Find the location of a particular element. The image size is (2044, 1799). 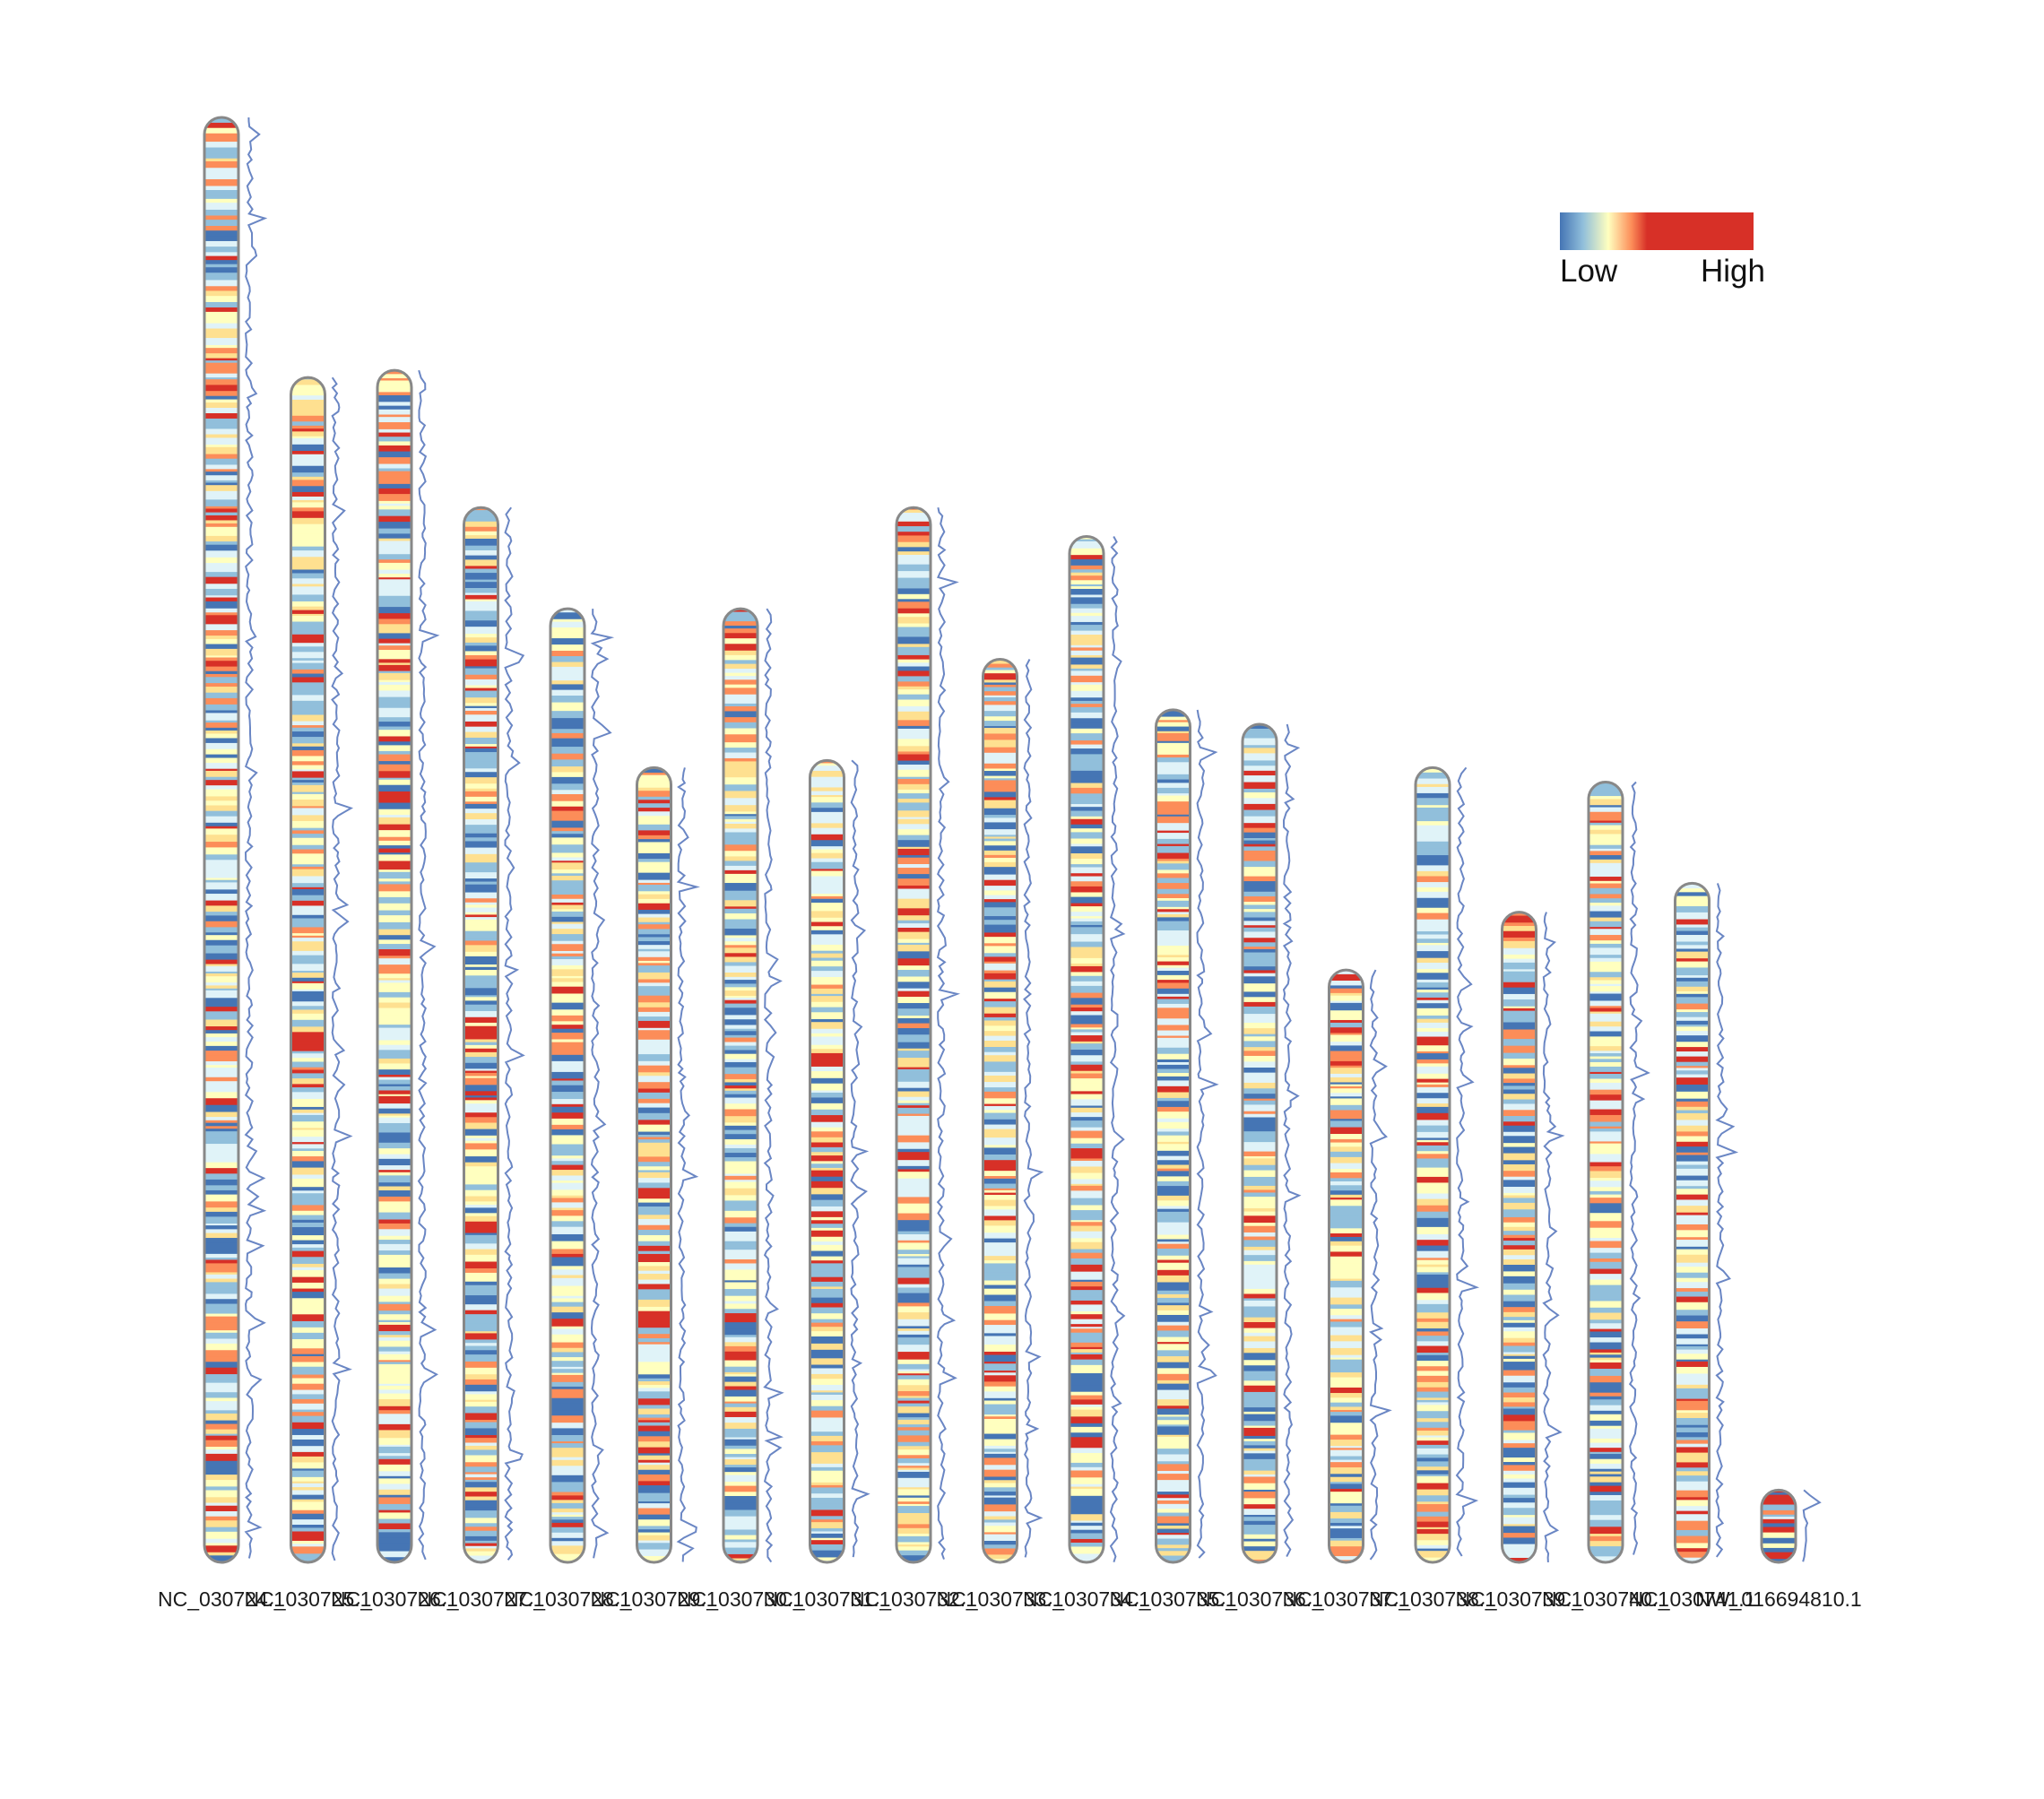

density-bands is located at coordinates (567, 1086).